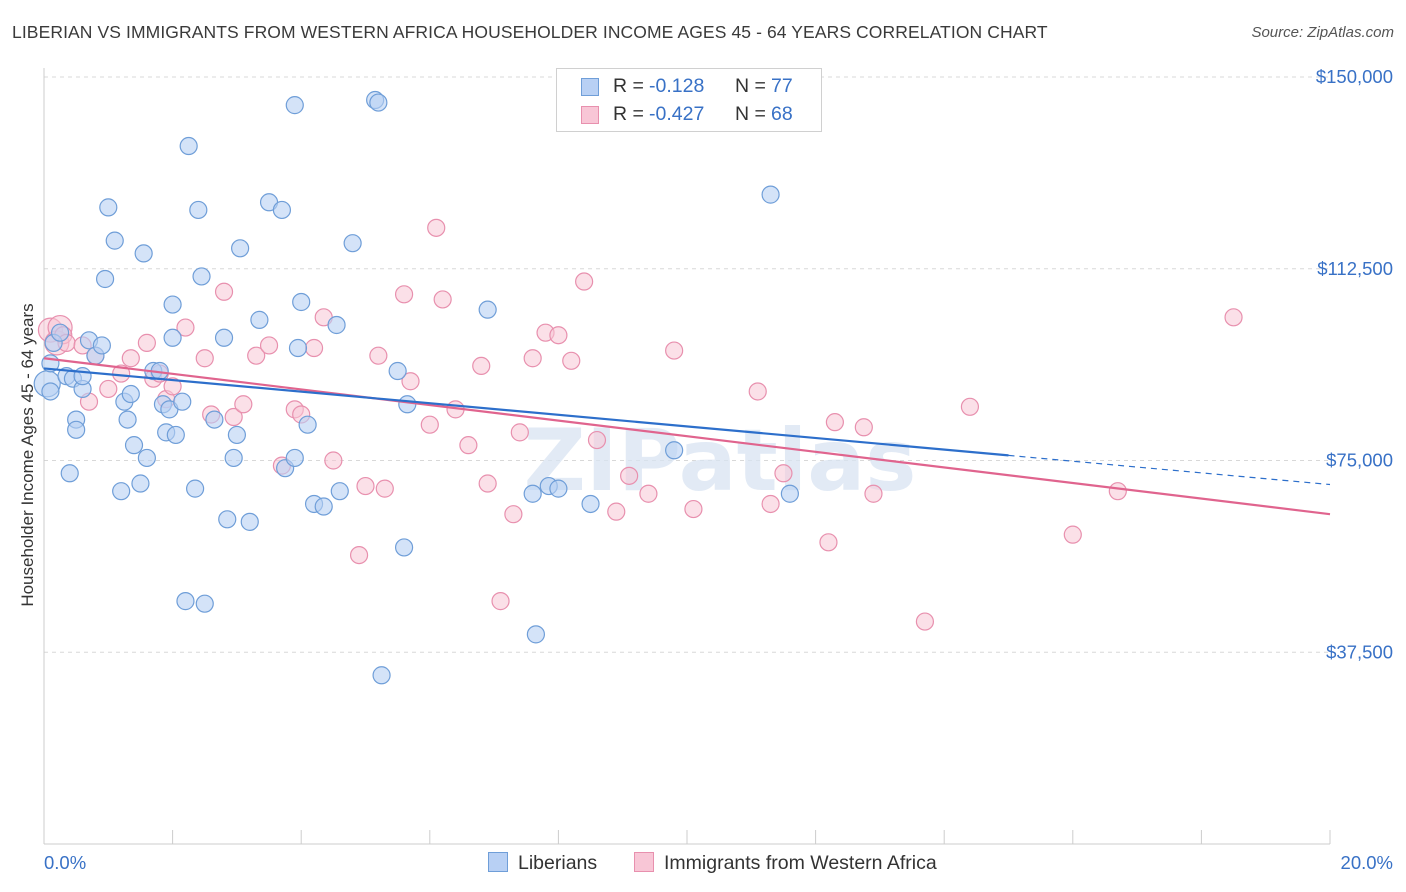 The image size is (1406, 892). Describe the element at coordinates (1359, 460) in the screenshot. I see `y-tick-label: $75,000` at that location.